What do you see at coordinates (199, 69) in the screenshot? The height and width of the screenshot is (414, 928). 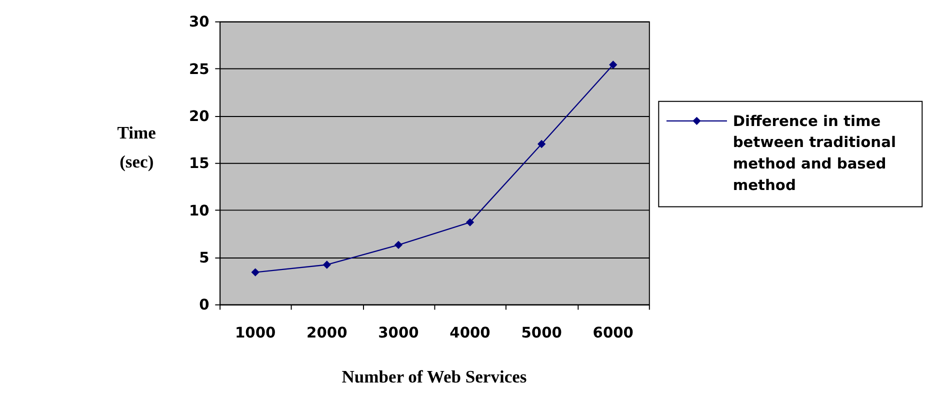 I see `y-tick-label: 25` at bounding box center [199, 69].